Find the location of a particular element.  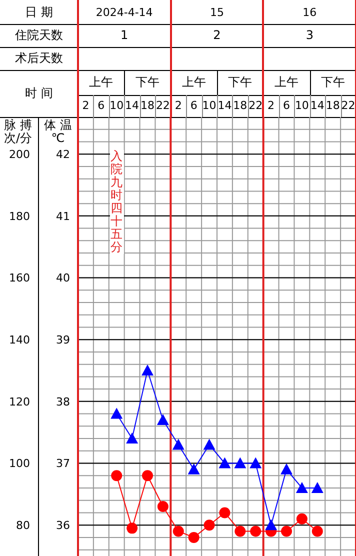

y2-tick-label: 38 is located at coordinates (63, 401).